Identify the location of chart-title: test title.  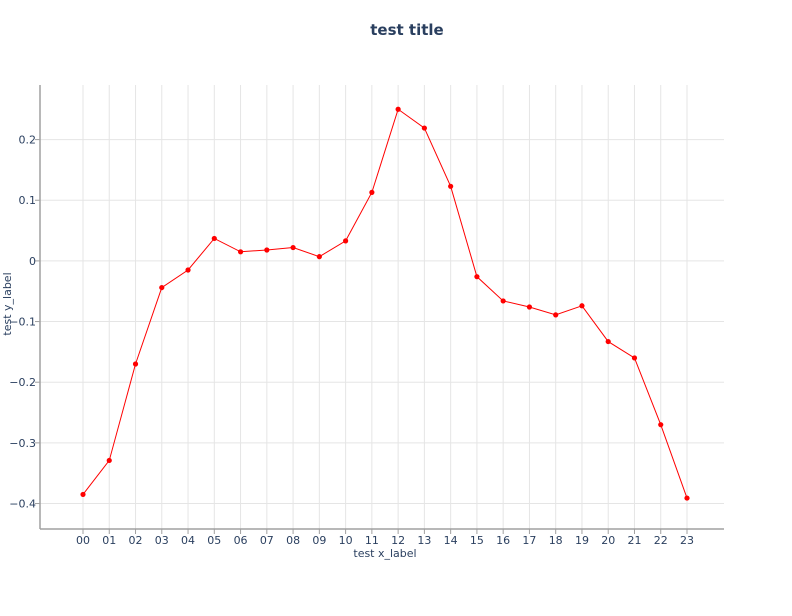
(406, 30).